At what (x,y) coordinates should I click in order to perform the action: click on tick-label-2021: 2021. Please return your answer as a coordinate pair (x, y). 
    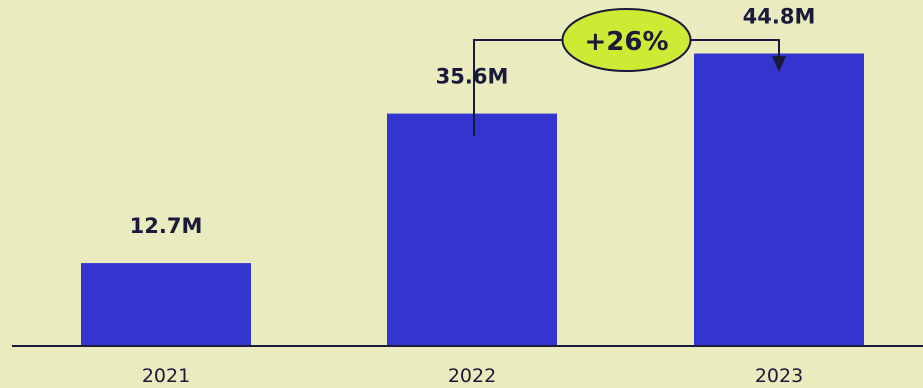
    Looking at the image, I should click on (166, 376).